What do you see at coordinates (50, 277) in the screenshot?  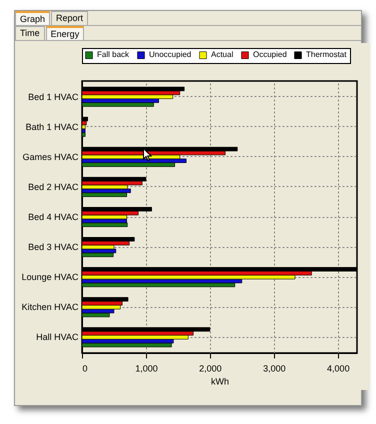 I see `y-tick-label: Lounge HVAC` at bounding box center [50, 277].